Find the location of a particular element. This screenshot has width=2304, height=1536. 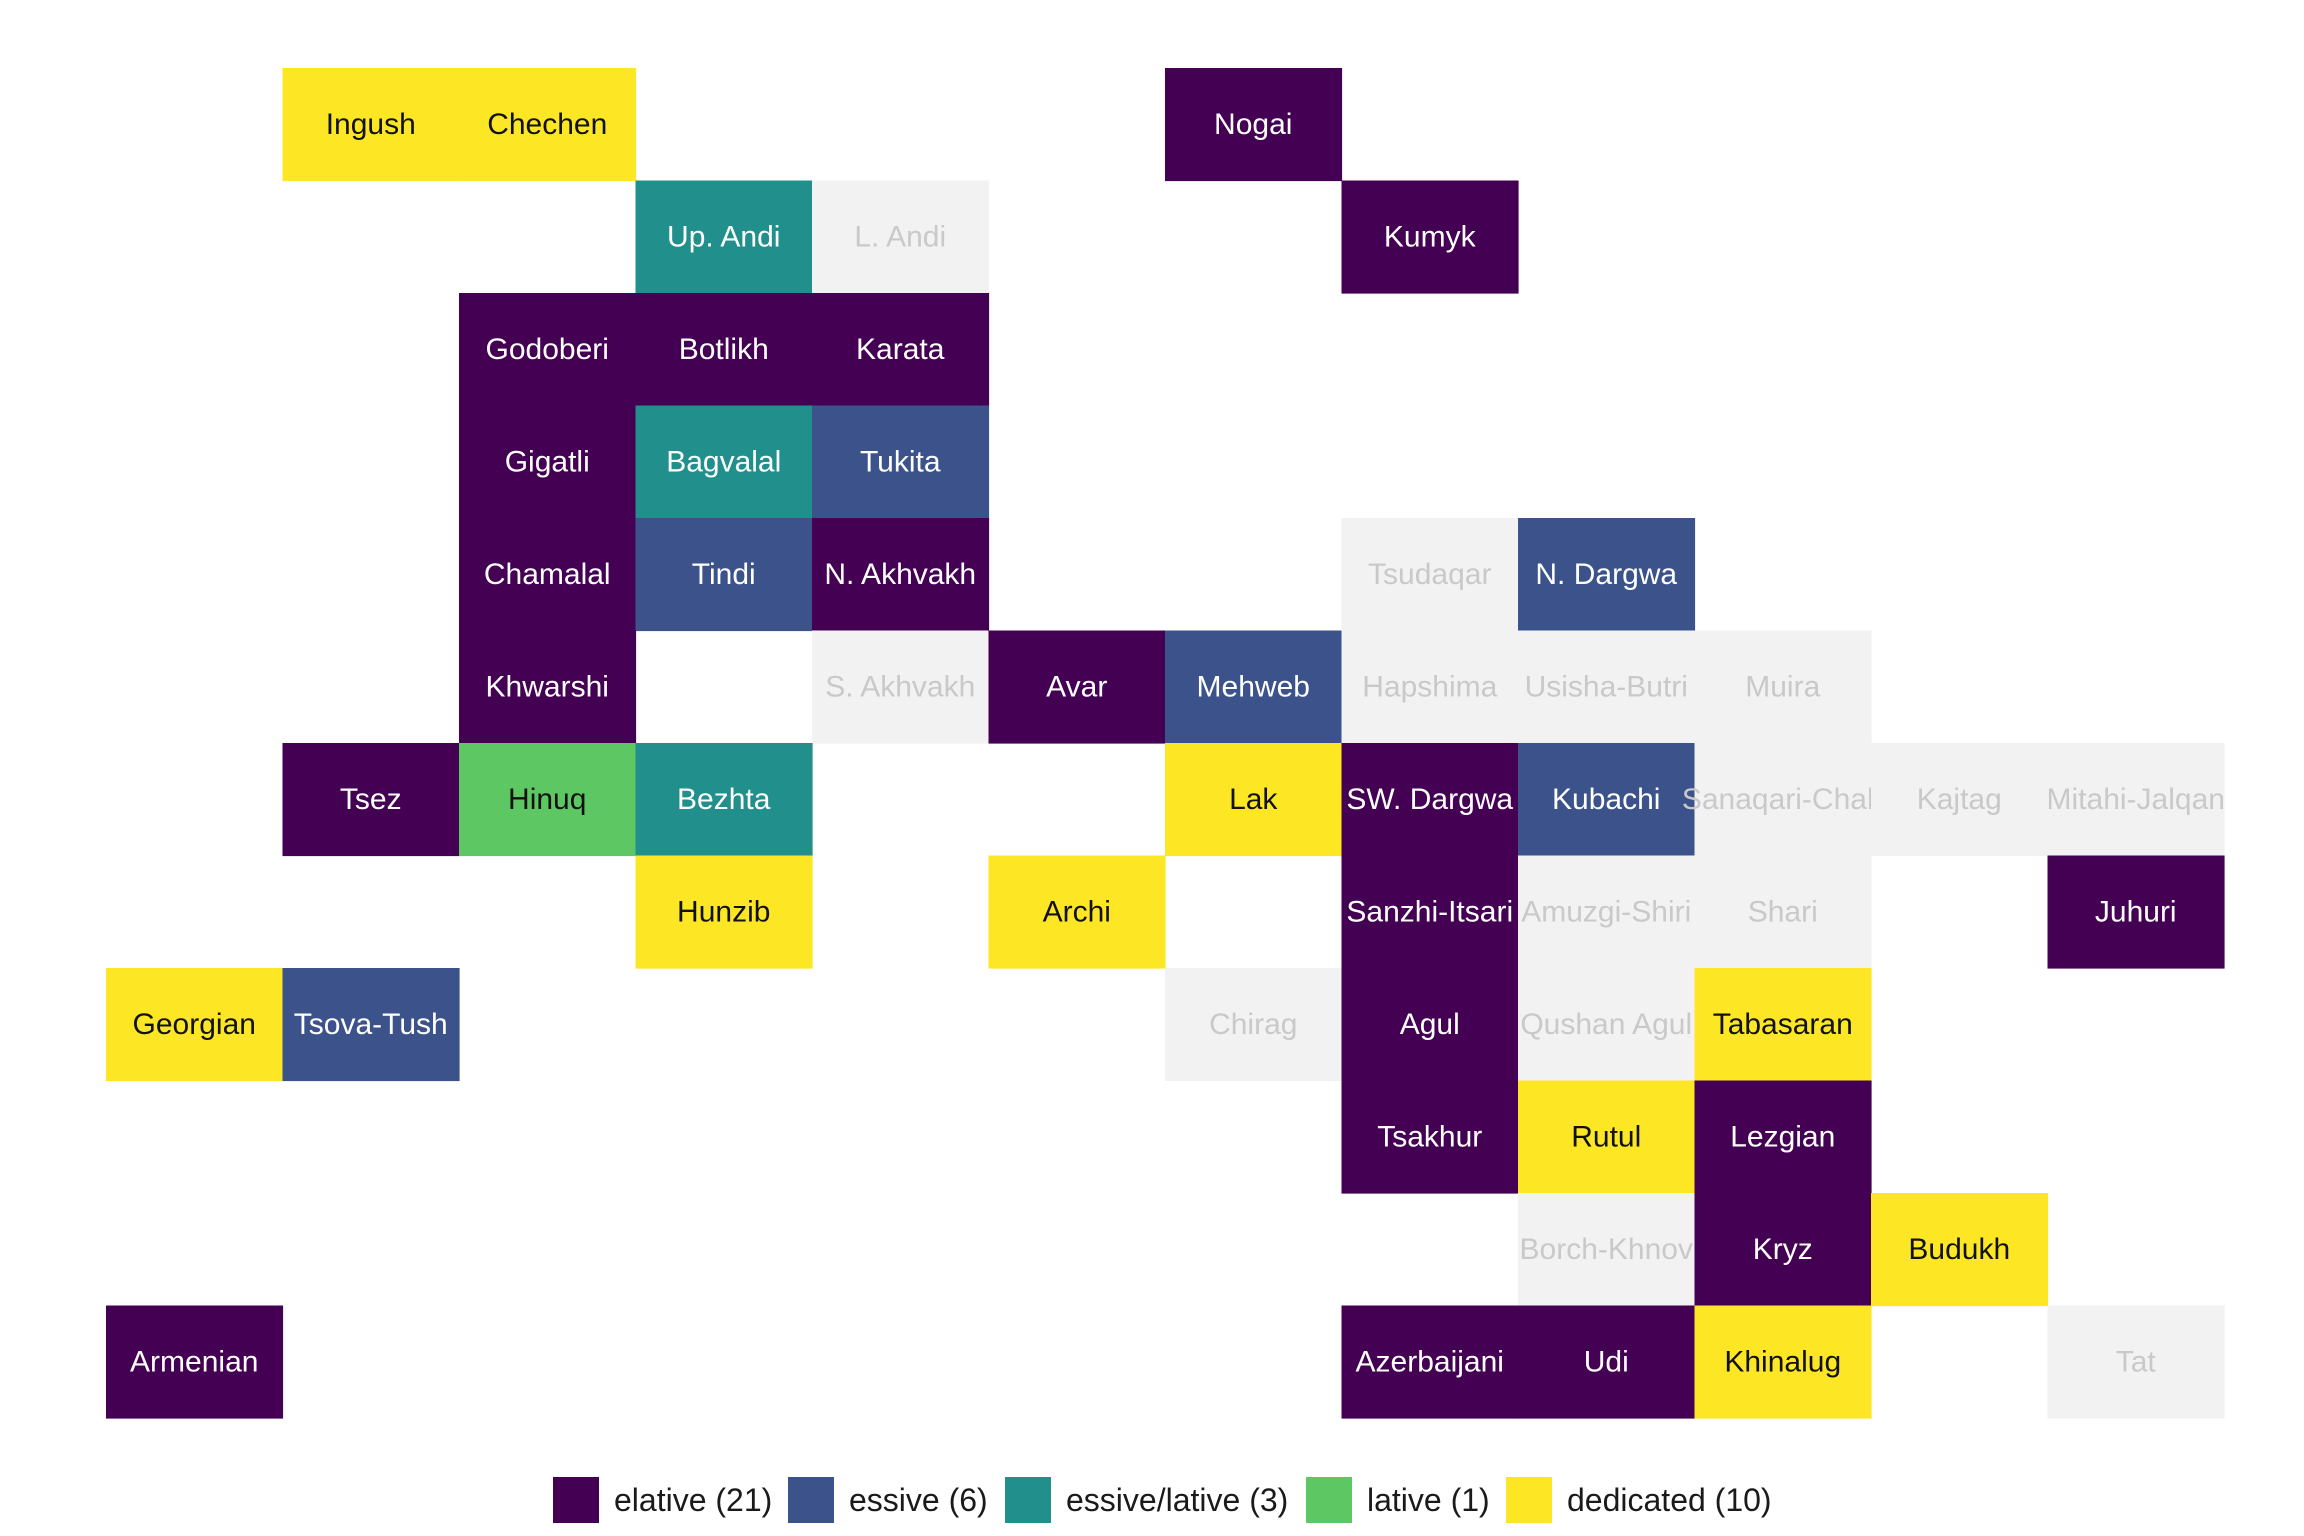

tile-tsudaqar is located at coordinates (1430, 575).